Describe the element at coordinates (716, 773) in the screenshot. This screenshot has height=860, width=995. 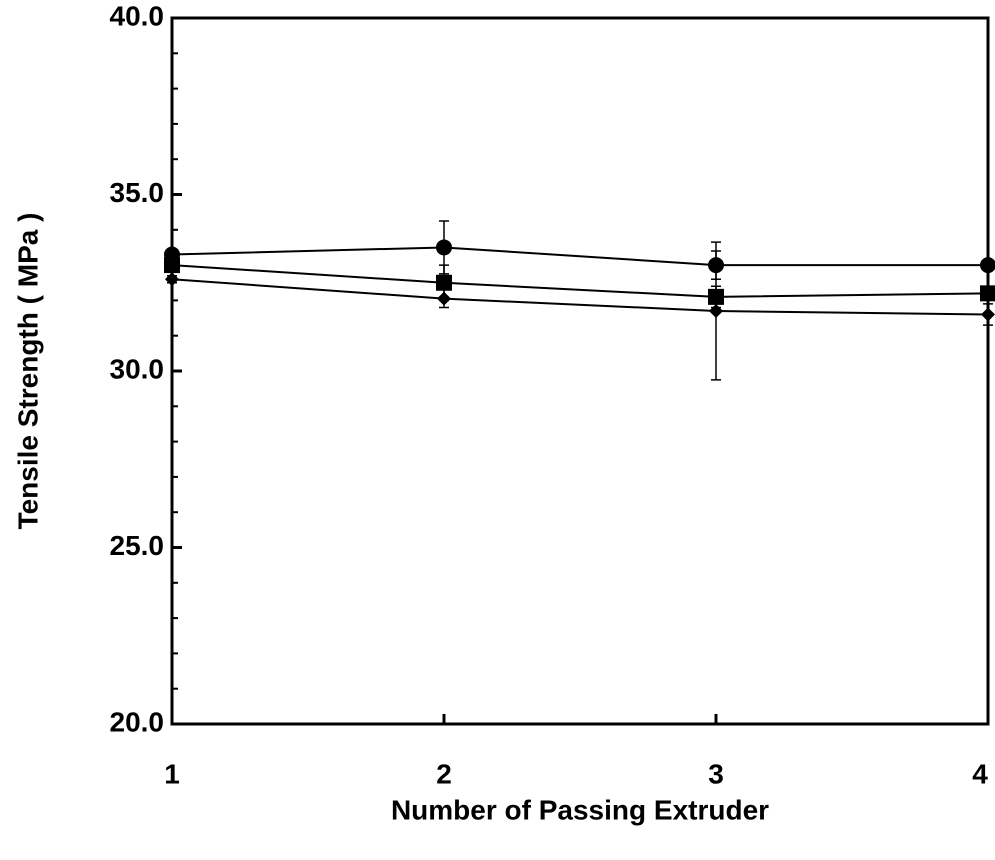
I see `x-tick-label: 3` at that location.